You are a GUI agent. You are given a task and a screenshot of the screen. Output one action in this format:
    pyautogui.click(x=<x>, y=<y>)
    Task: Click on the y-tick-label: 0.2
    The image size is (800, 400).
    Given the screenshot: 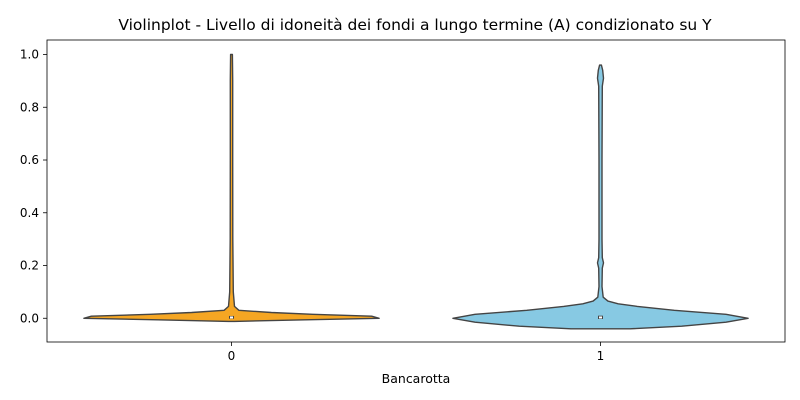 What is the action you would take?
    pyautogui.click(x=29, y=266)
    